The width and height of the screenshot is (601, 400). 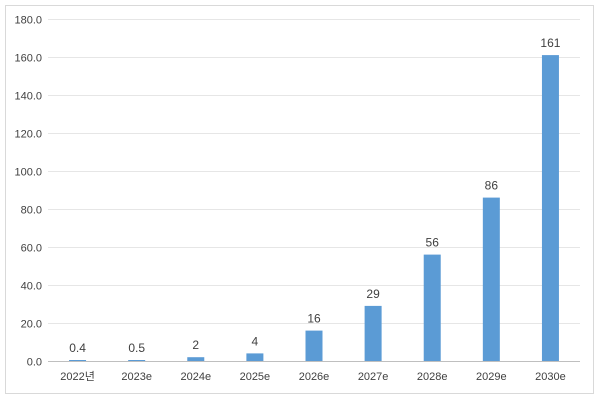 What do you see at coordinates (31, 211) in the screenshot?
I see `y-tick-label: 80.0` at bounding box center [31, 211].